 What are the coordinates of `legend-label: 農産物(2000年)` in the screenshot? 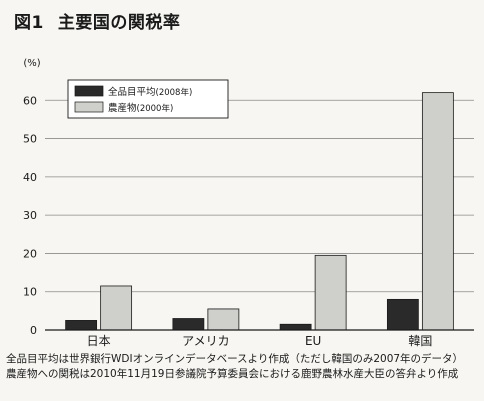 It's located at (140, 108).